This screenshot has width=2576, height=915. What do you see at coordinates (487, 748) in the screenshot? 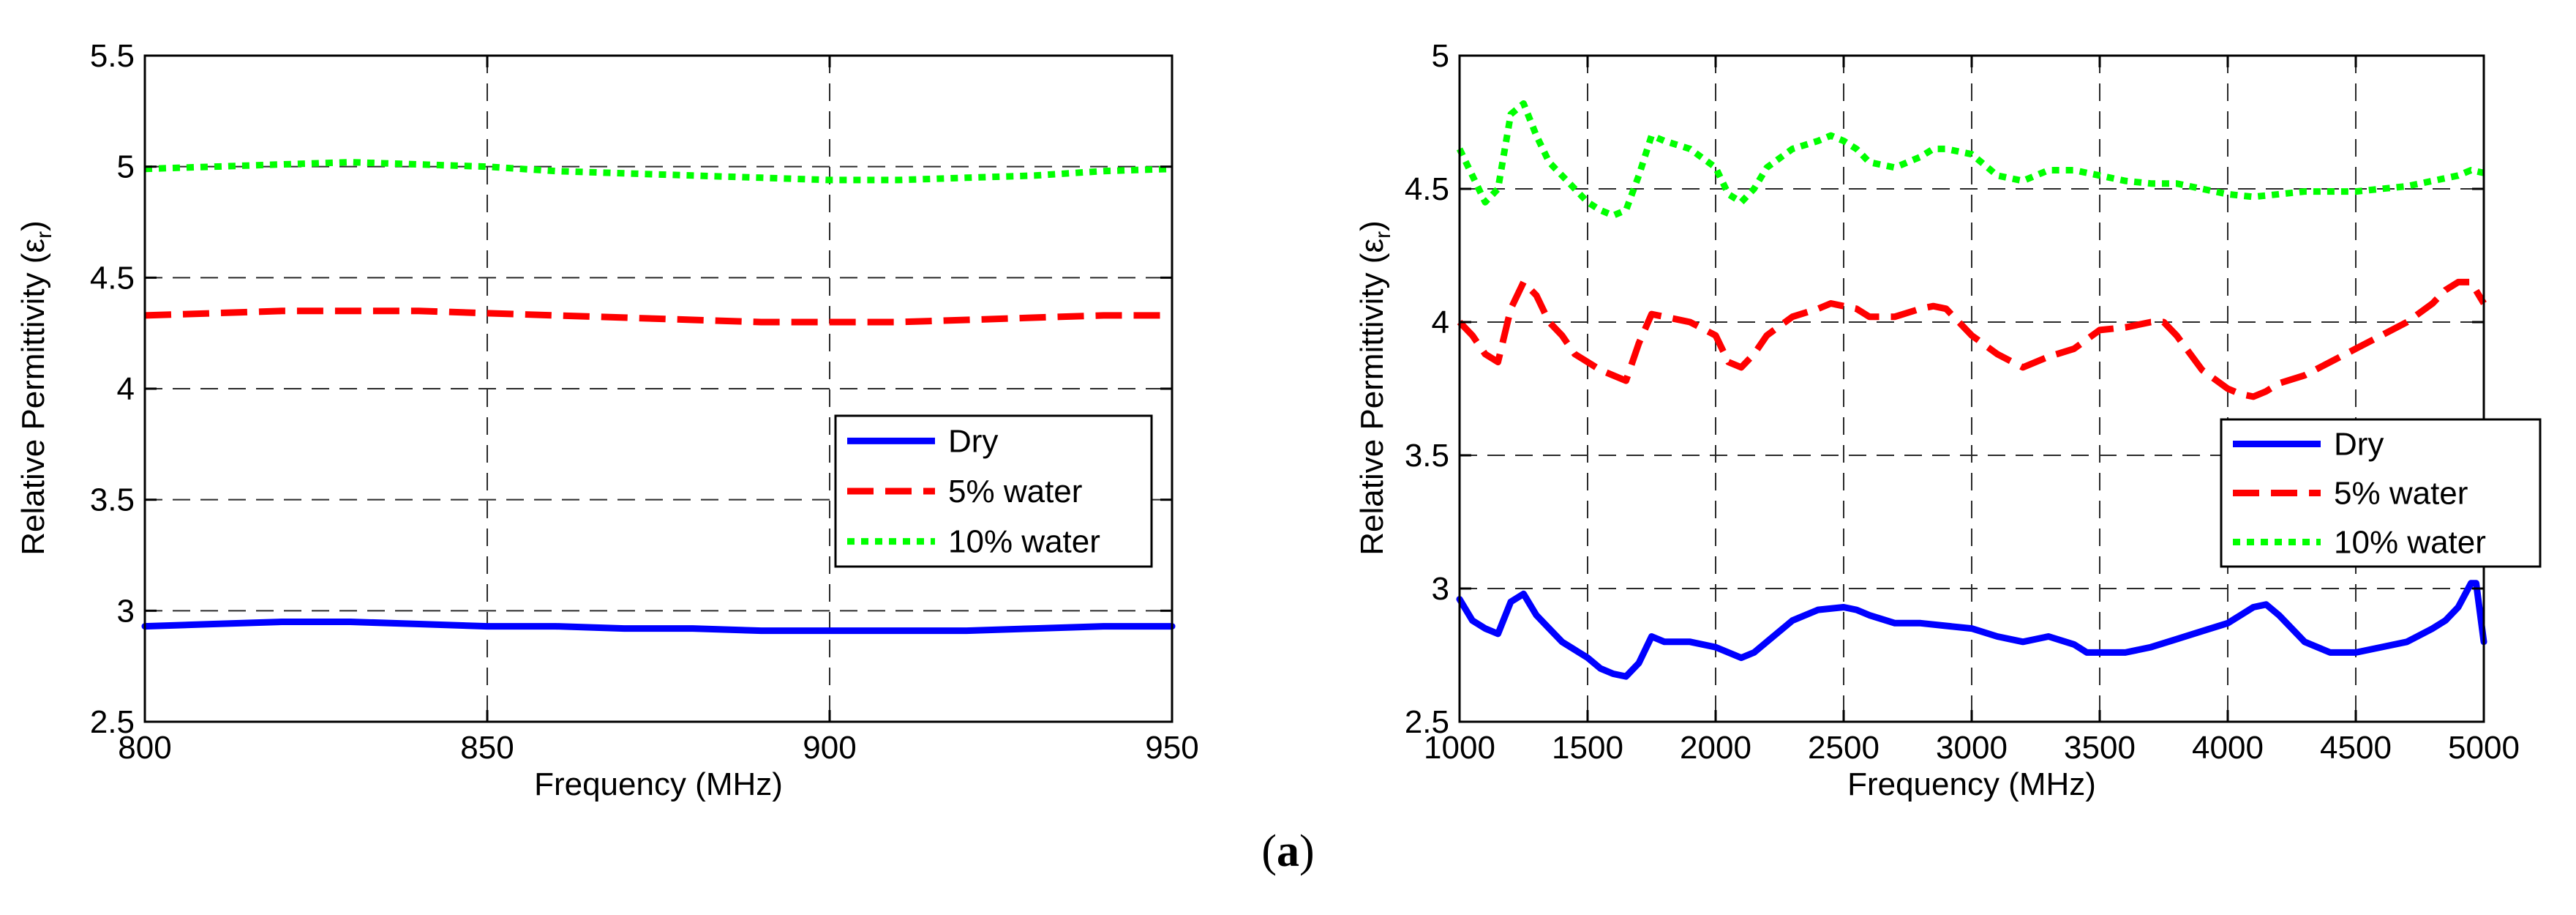
I see `x-tick-label: 850` at bounding box center [487, 748].